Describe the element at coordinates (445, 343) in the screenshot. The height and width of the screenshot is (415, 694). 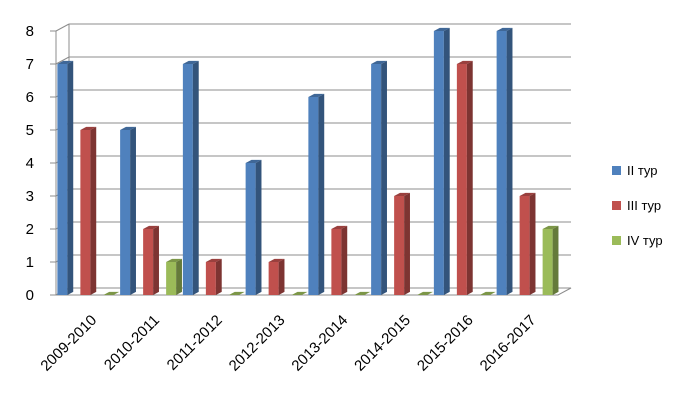
I see `x-tick-label: 2015-2016` at that location.